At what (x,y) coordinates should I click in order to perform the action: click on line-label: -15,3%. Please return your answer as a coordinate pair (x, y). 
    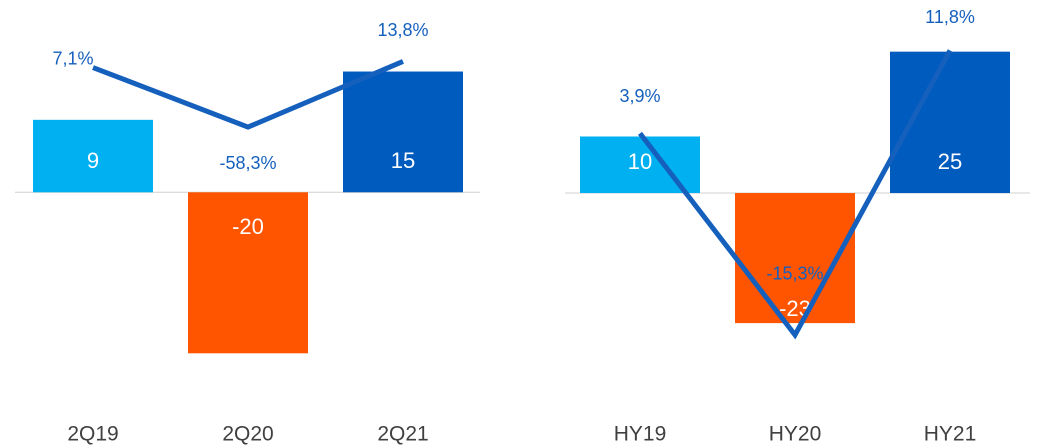
    Looking at the image, I should click on (794, 274).